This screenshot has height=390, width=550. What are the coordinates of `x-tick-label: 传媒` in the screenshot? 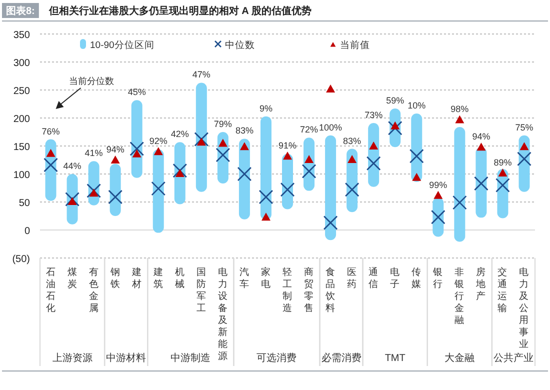 It's located at (417, 278).